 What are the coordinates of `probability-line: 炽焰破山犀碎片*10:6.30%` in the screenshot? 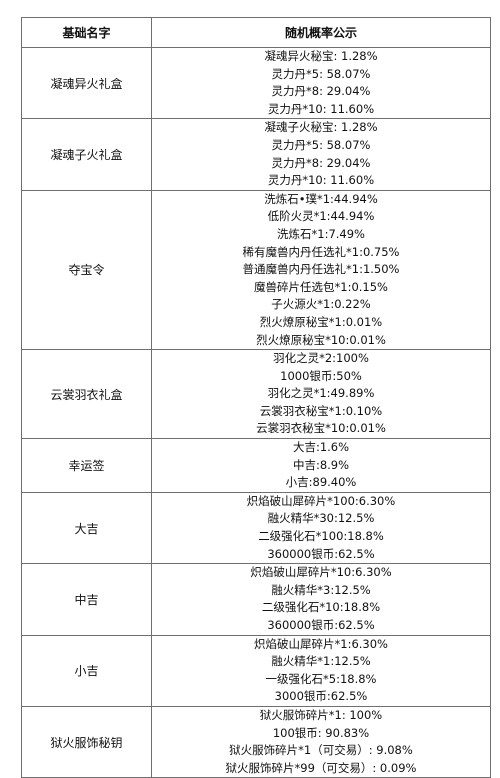 It's located at (321, 572).